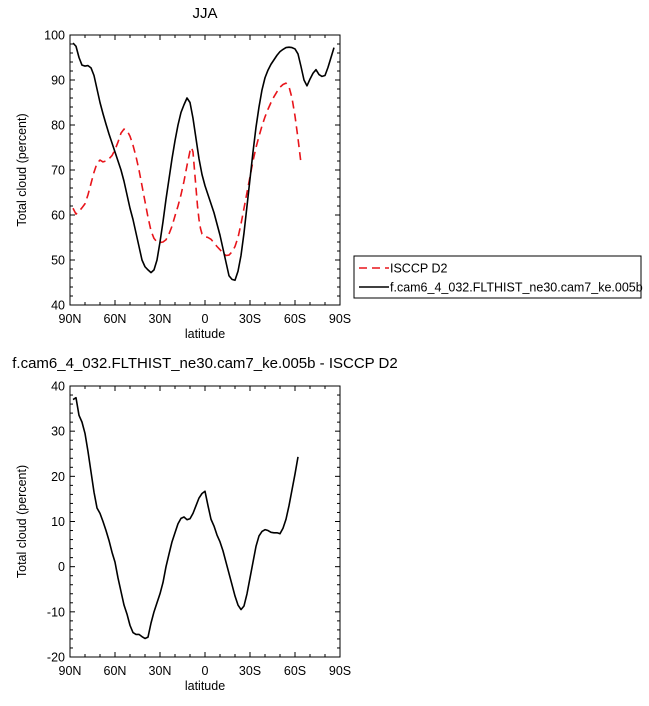  Describe the element at coordinates (70, 671) in the screenshot. I see `chart2-xtick-label: 90N` at that location.